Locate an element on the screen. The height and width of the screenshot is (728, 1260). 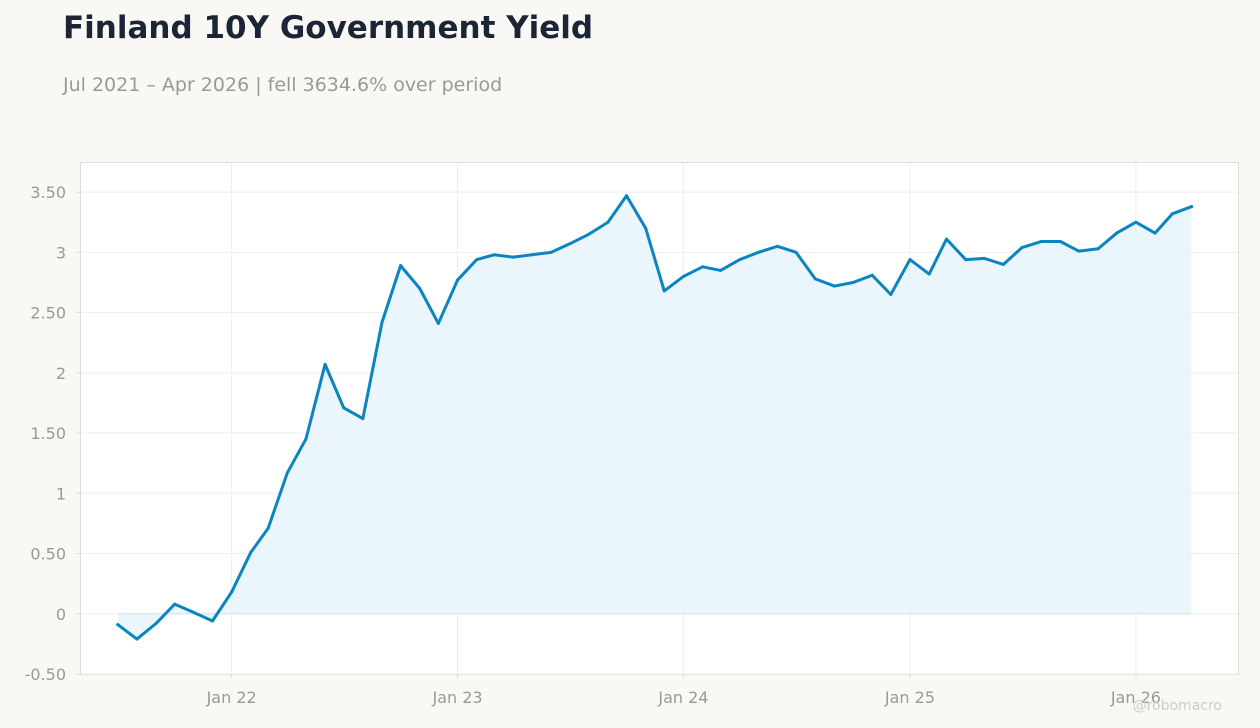
y-tick-label-7: 3 is located at coordinates (61, 252).